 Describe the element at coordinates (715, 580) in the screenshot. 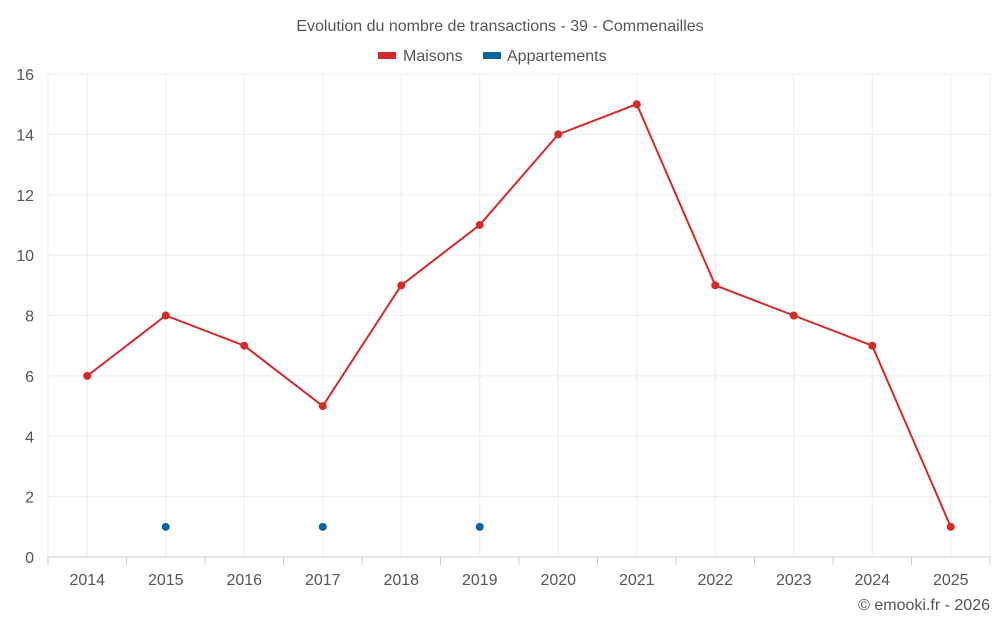

I see `x-tick-label: 2022` at that location.